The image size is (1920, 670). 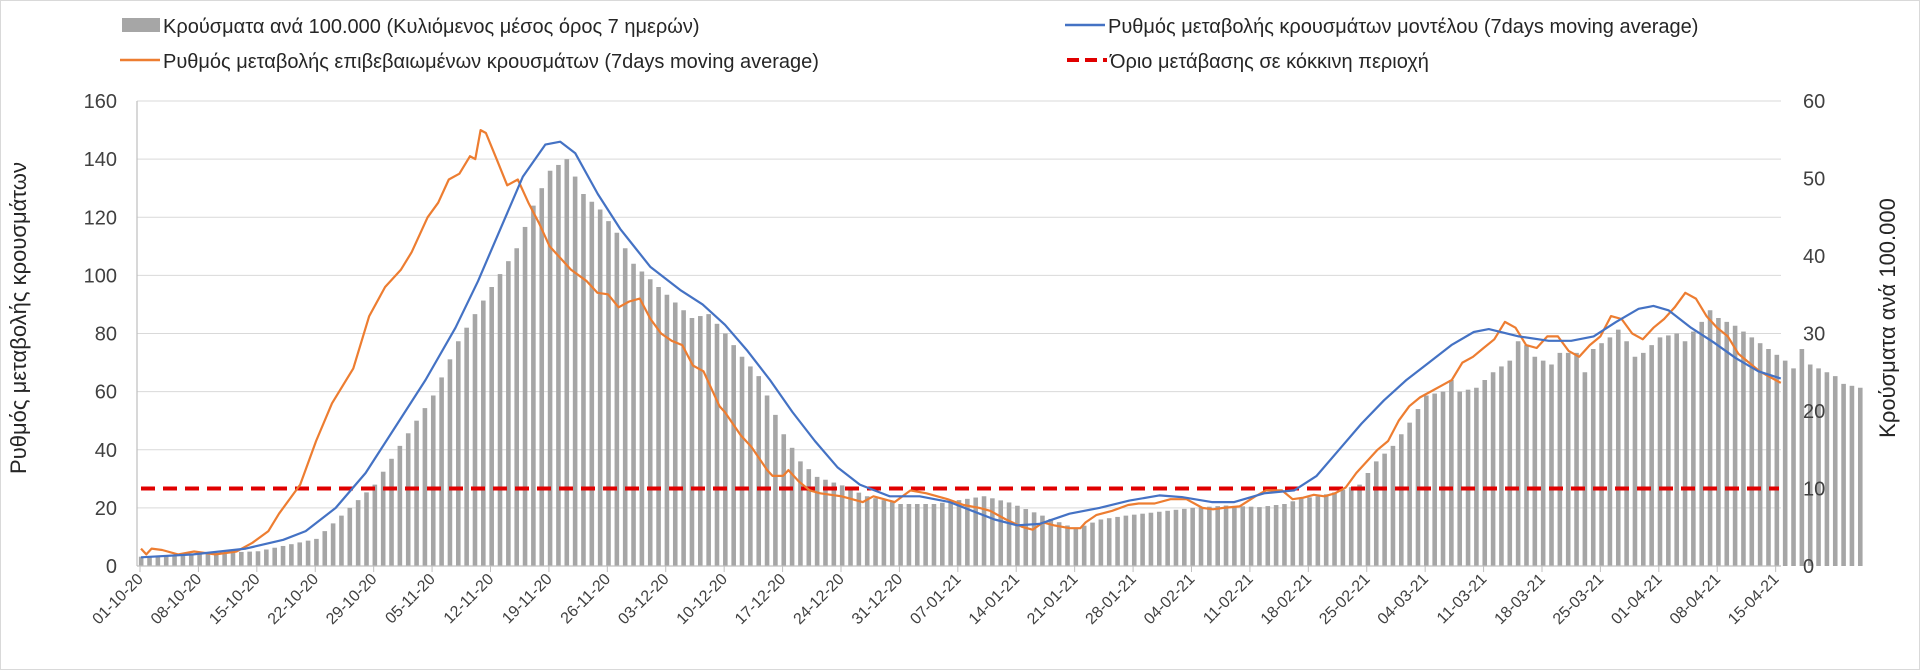 I want to click on x-tick-label: 29-10-20, so click(x=351, y=599).